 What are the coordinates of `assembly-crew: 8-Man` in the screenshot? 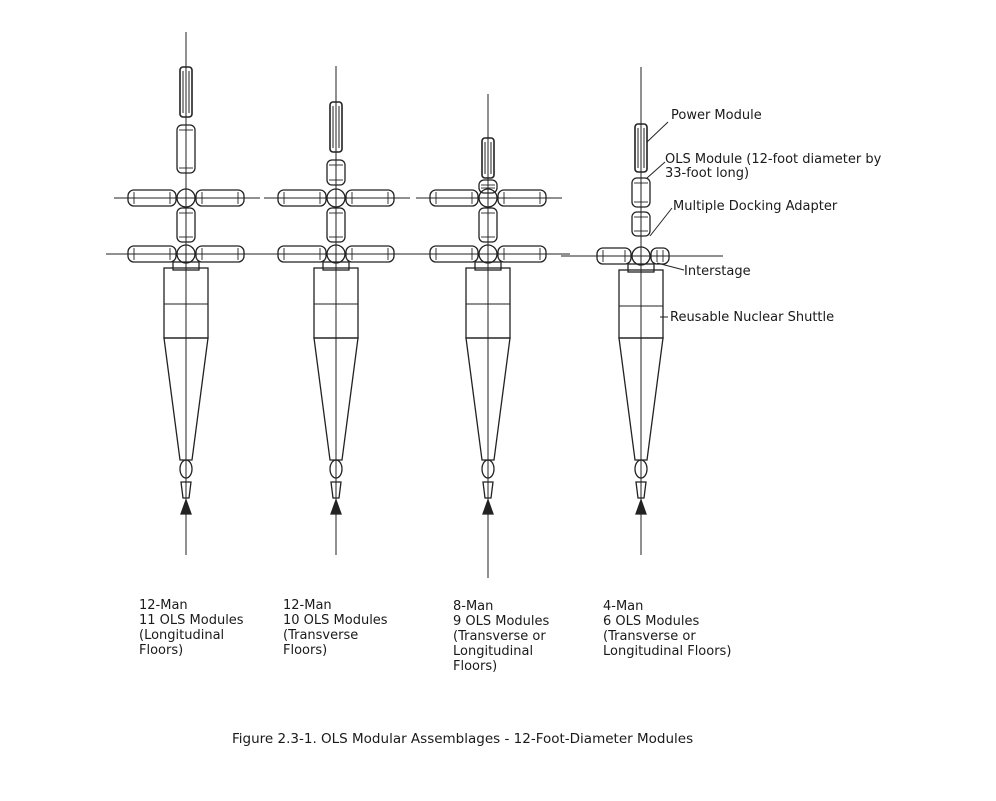 It's located at (473, 606).